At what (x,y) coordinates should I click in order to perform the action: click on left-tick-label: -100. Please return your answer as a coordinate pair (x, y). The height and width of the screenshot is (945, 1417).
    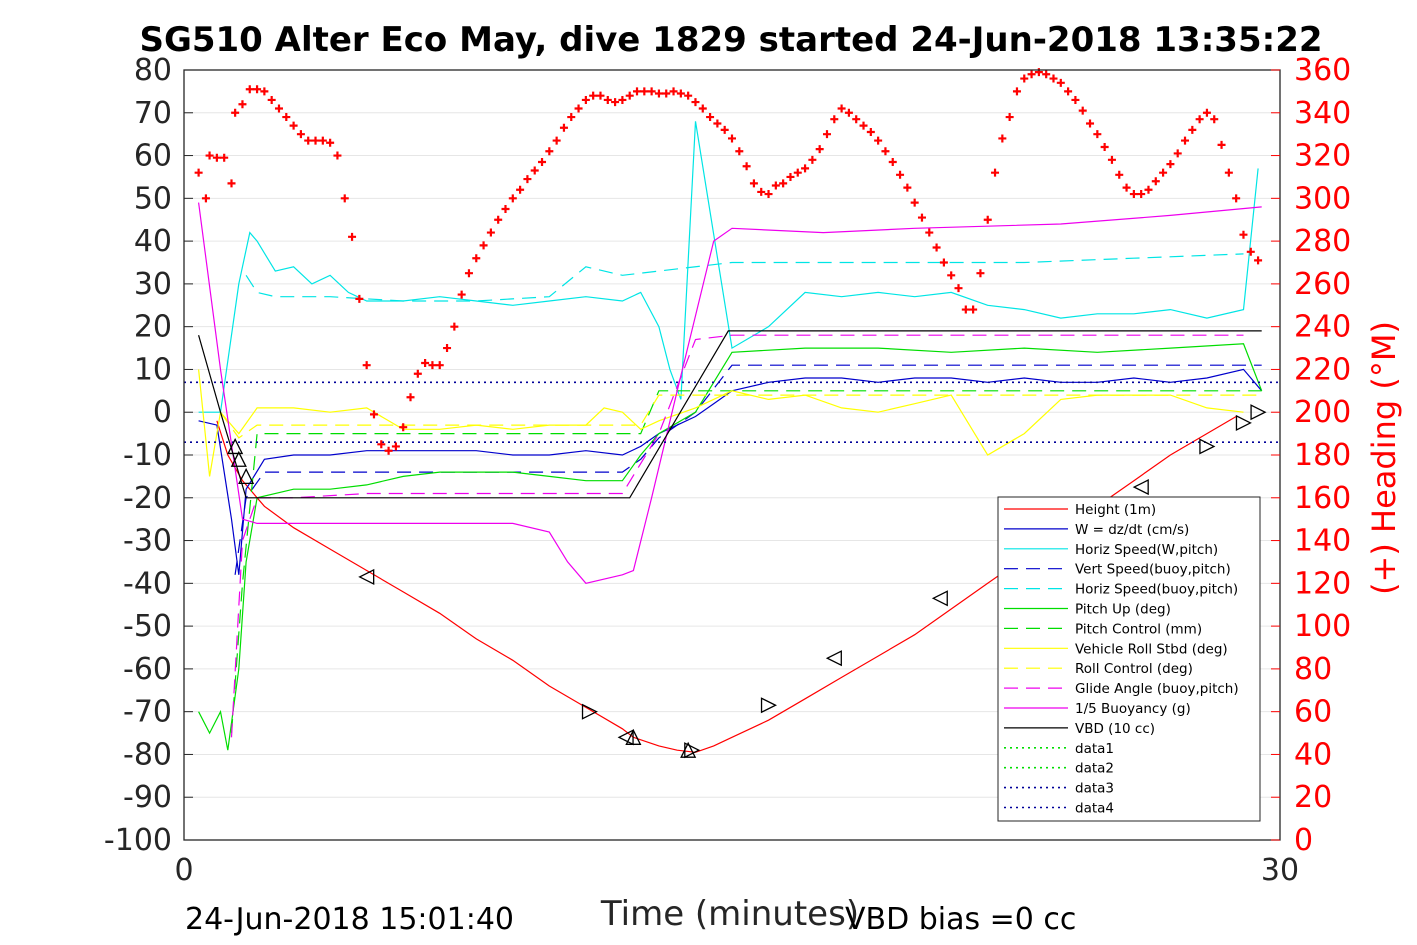
    Looking at the image, I should click on (138, 840).